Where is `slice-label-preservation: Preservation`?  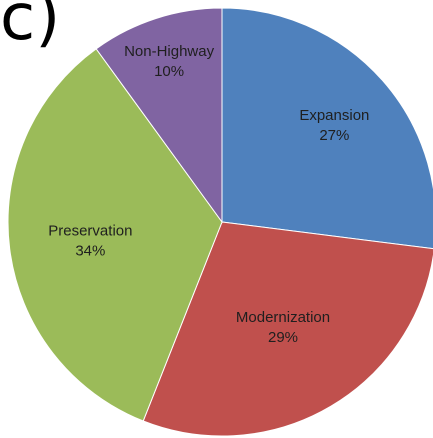 slice-label-preservation: Preservation is located at coordinates (90, 231).